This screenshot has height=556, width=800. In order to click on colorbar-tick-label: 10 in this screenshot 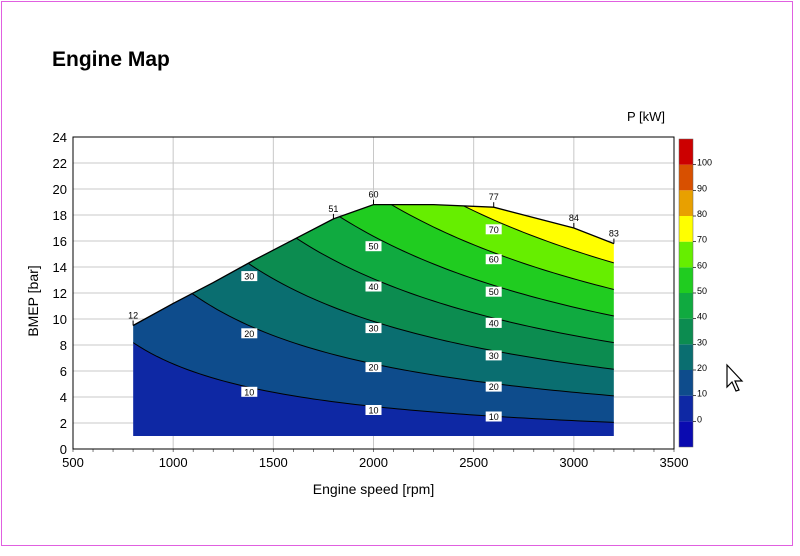, I will do `click(702, 394)`.